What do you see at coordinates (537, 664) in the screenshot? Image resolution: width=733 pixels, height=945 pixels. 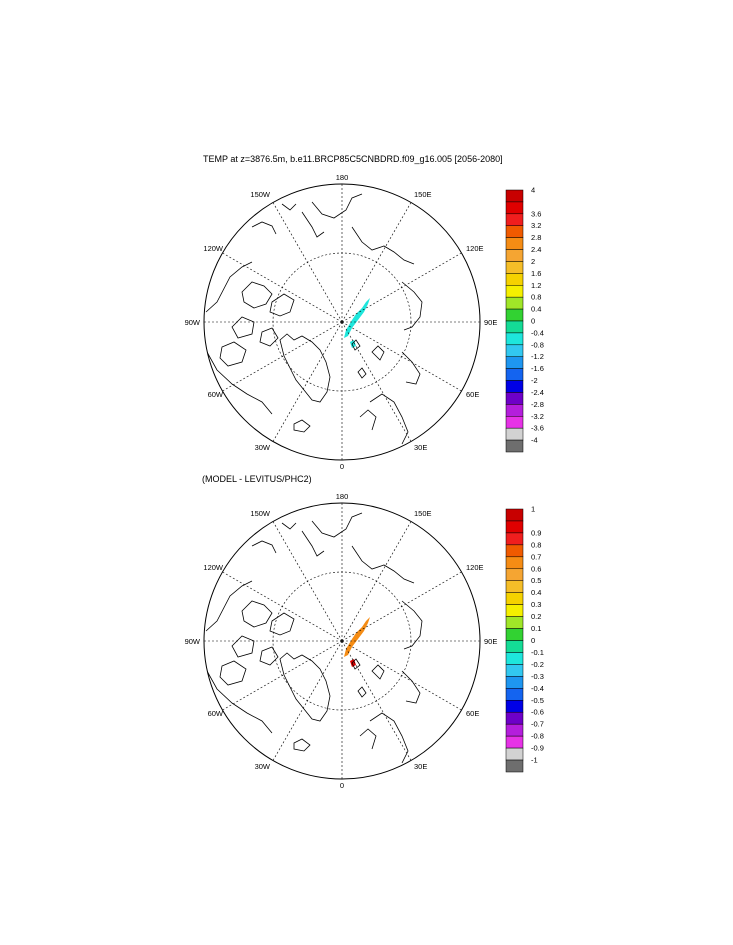 I see `colorbar-tick-label: -0.2` at bounding box center [537, 664].